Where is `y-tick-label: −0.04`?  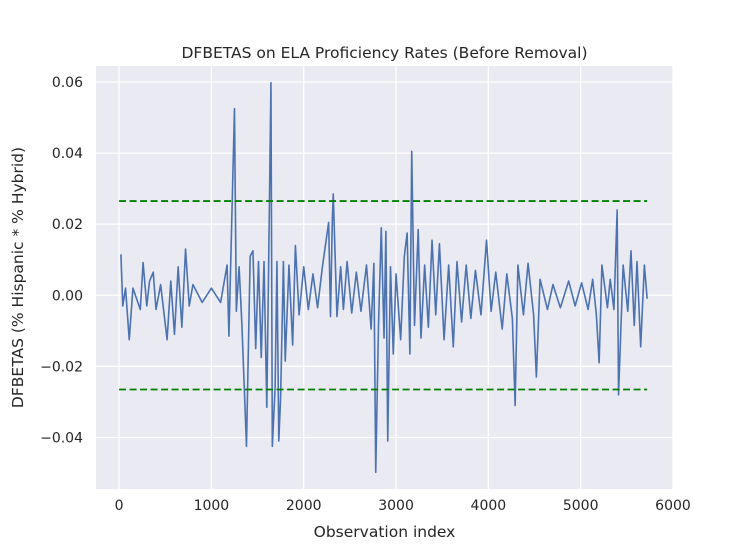 y-tick-label: −0.04 is located at coordinates (61, 438).